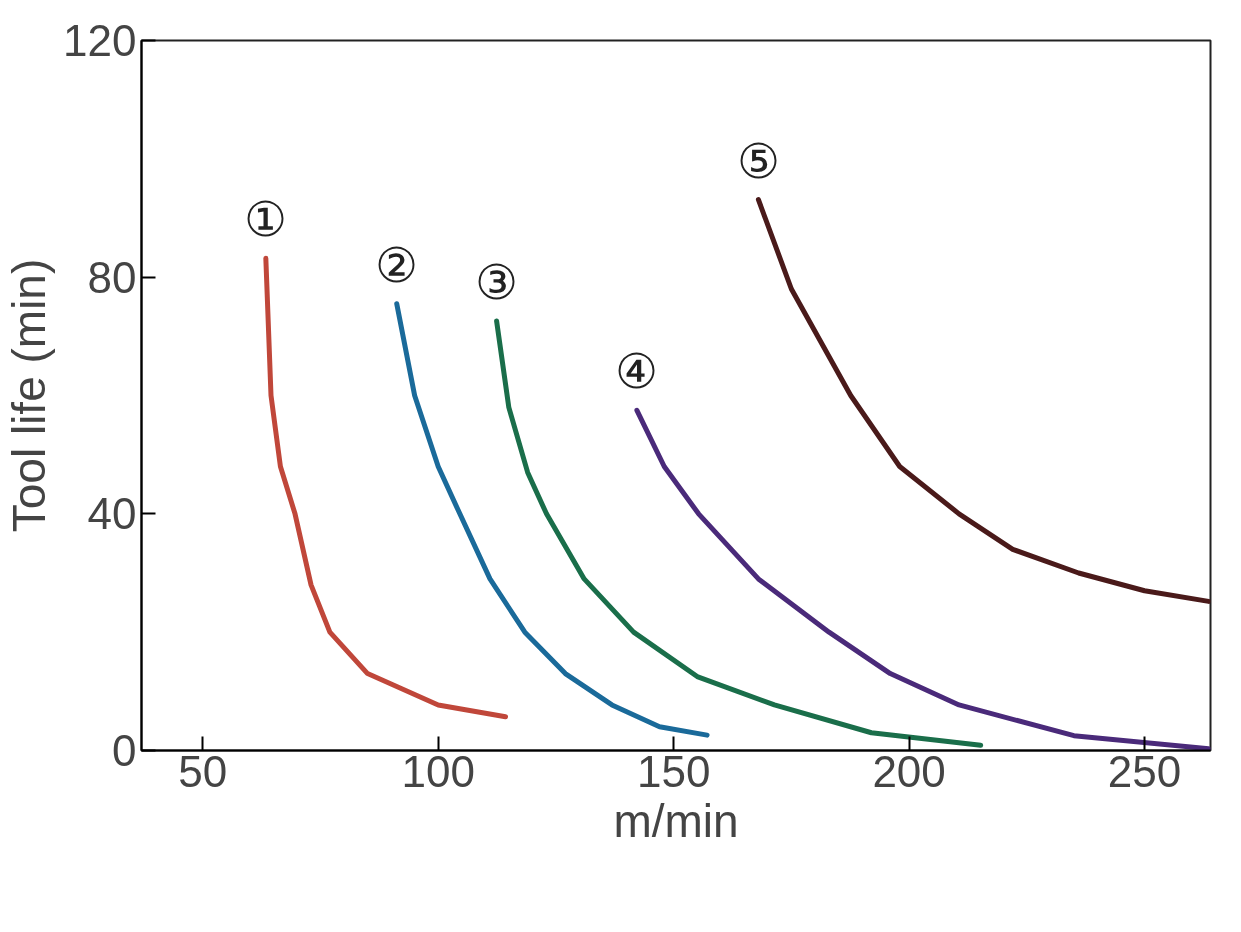  What do you see at coordinates (1144, 771) in the screenshot?
I see `x-tick-label: 250` at bounding box center [1144, 771].